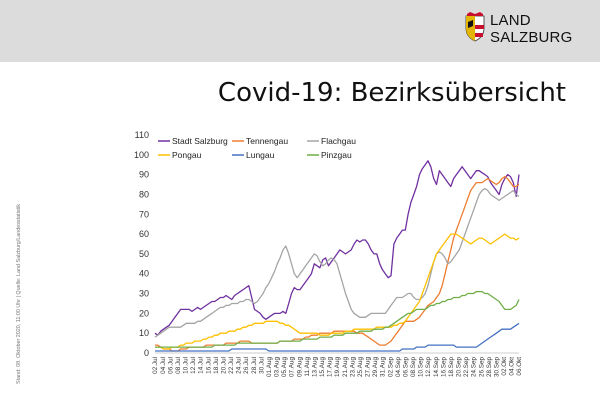  I want to click on land-salzburg-logo: LAND SALZBURG, so click(529, 32).